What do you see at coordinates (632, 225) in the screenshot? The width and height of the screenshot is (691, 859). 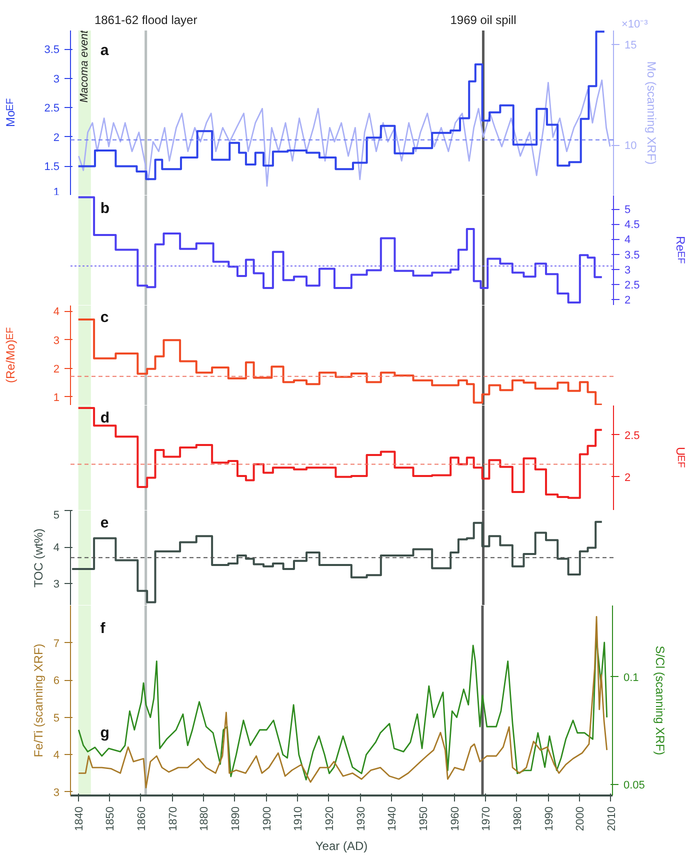 I see `y2-tick-label: 4.5` at bounding box center [632, 225].